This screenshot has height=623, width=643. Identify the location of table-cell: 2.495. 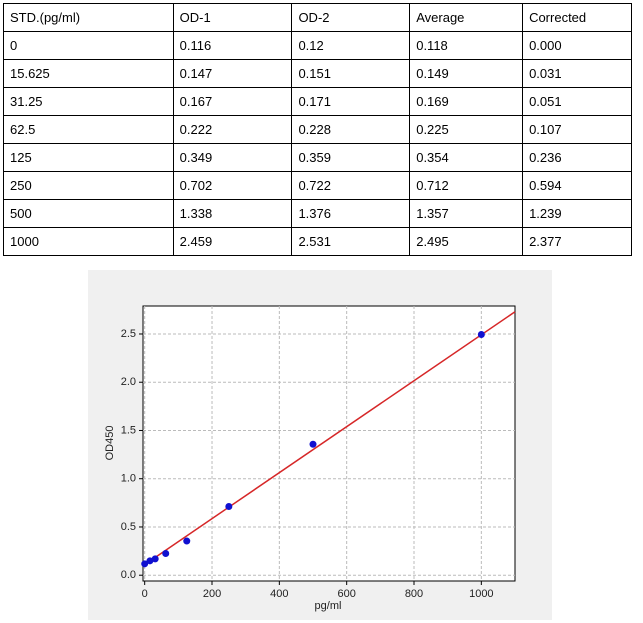
(466, 241).